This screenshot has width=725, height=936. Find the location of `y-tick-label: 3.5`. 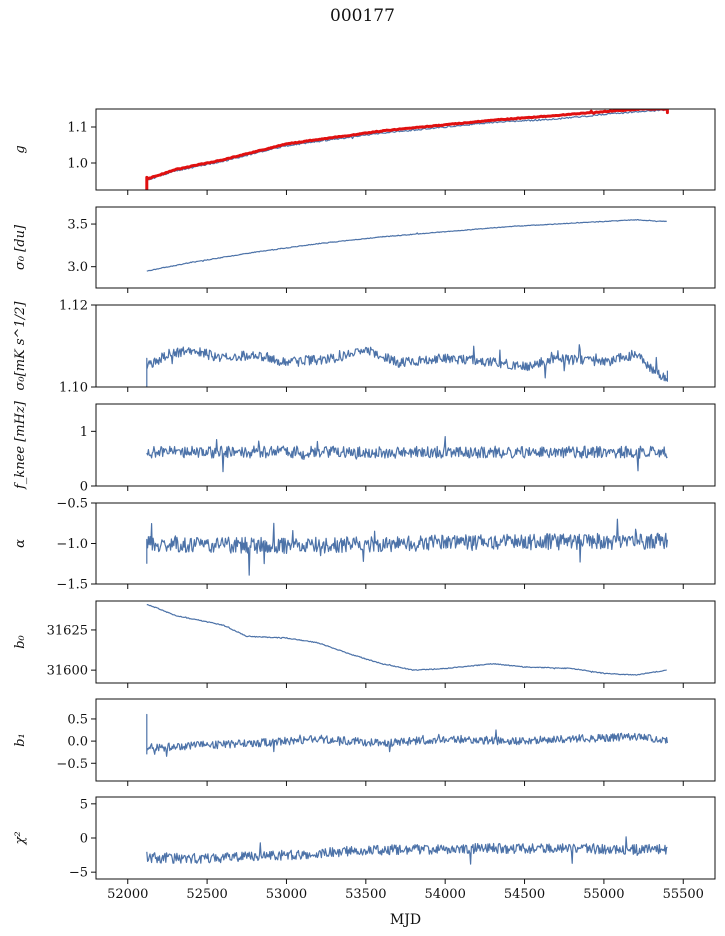

y-tick-label: 3.5 is located at coordinates (77, 225).